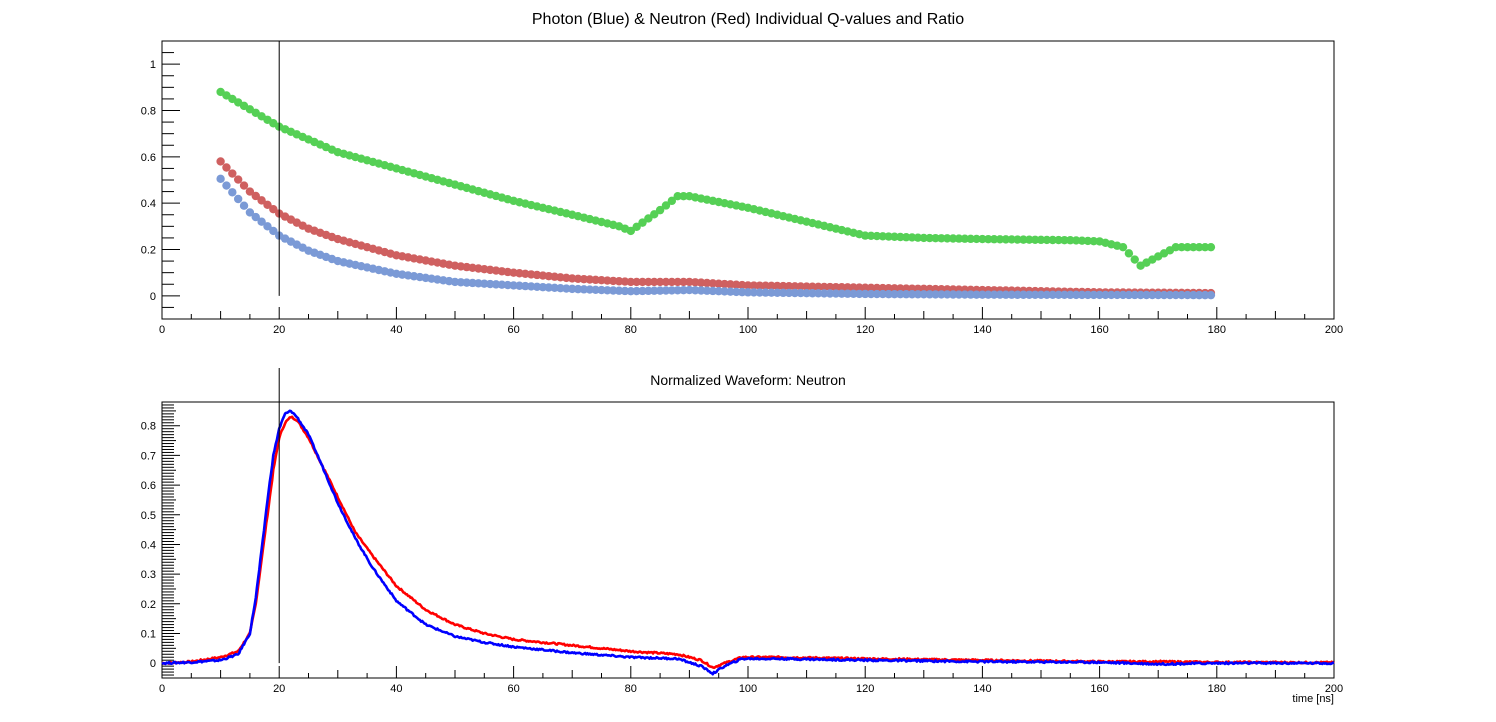  I want to click on top-y-tick-label: 0.8, so click(148, 112).